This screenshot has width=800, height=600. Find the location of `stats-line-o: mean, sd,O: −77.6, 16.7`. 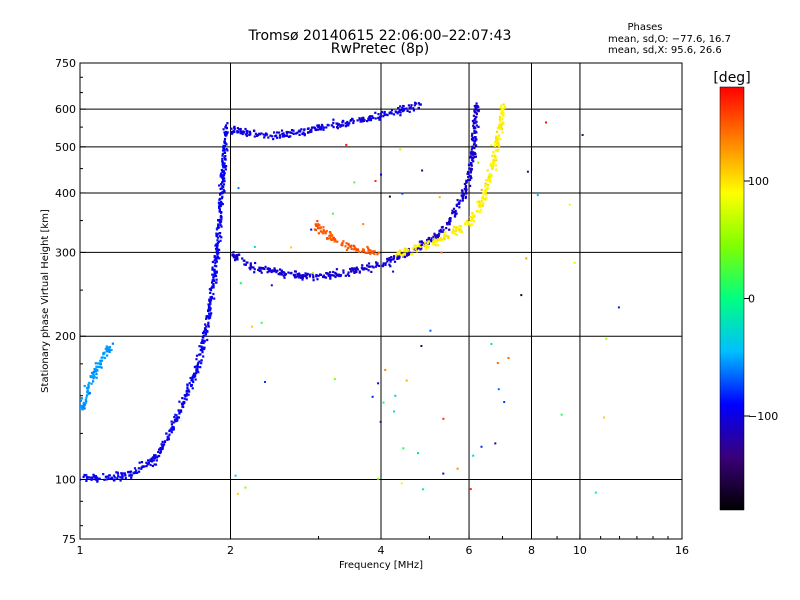

stats-line-o: mean, sd,O: −77.6, 16.7 is located at coordinates (669, 39).